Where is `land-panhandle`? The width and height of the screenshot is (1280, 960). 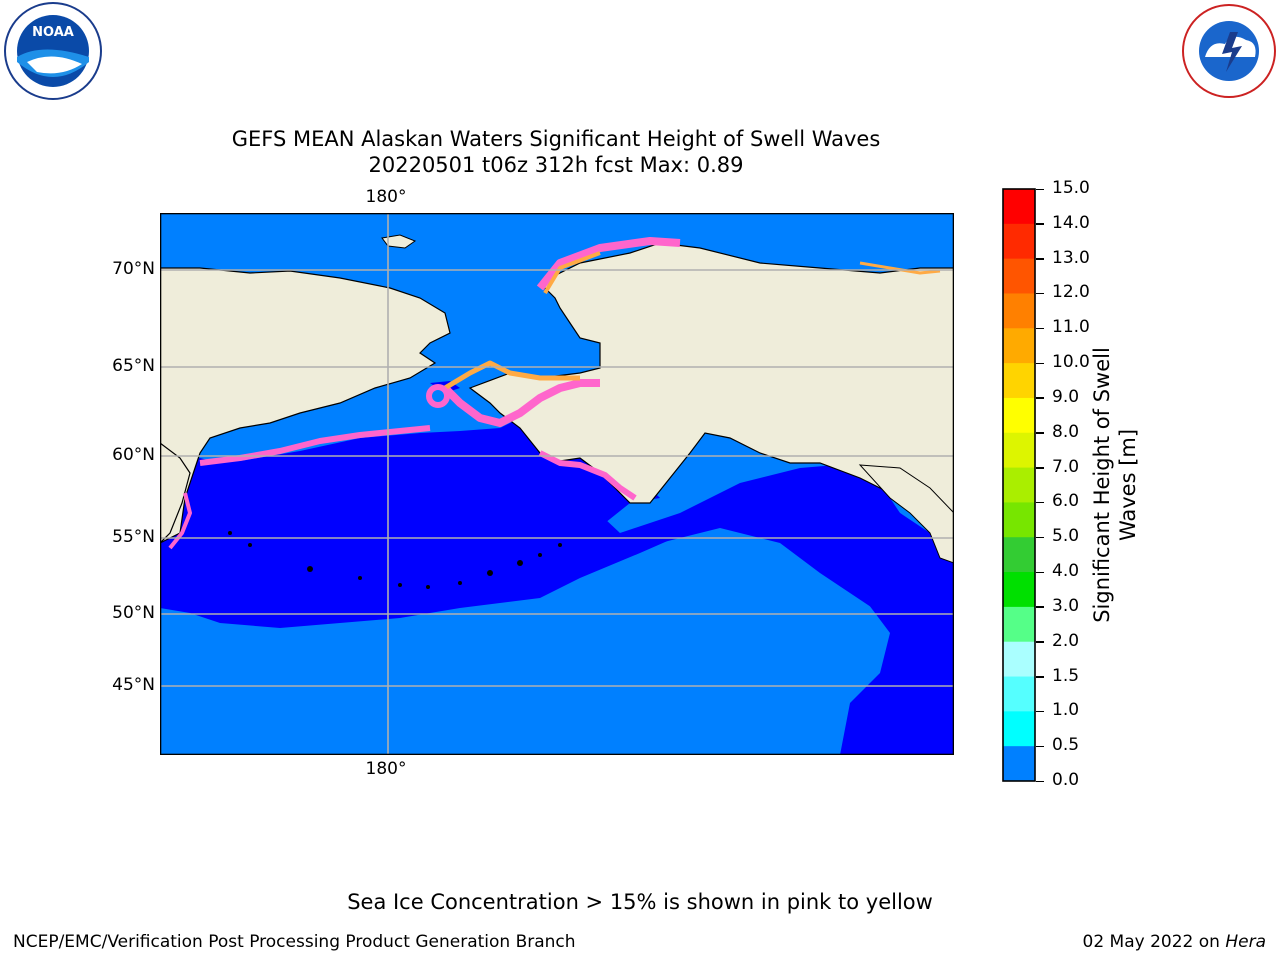
land-panhandle is located at coordinates (906, 514).